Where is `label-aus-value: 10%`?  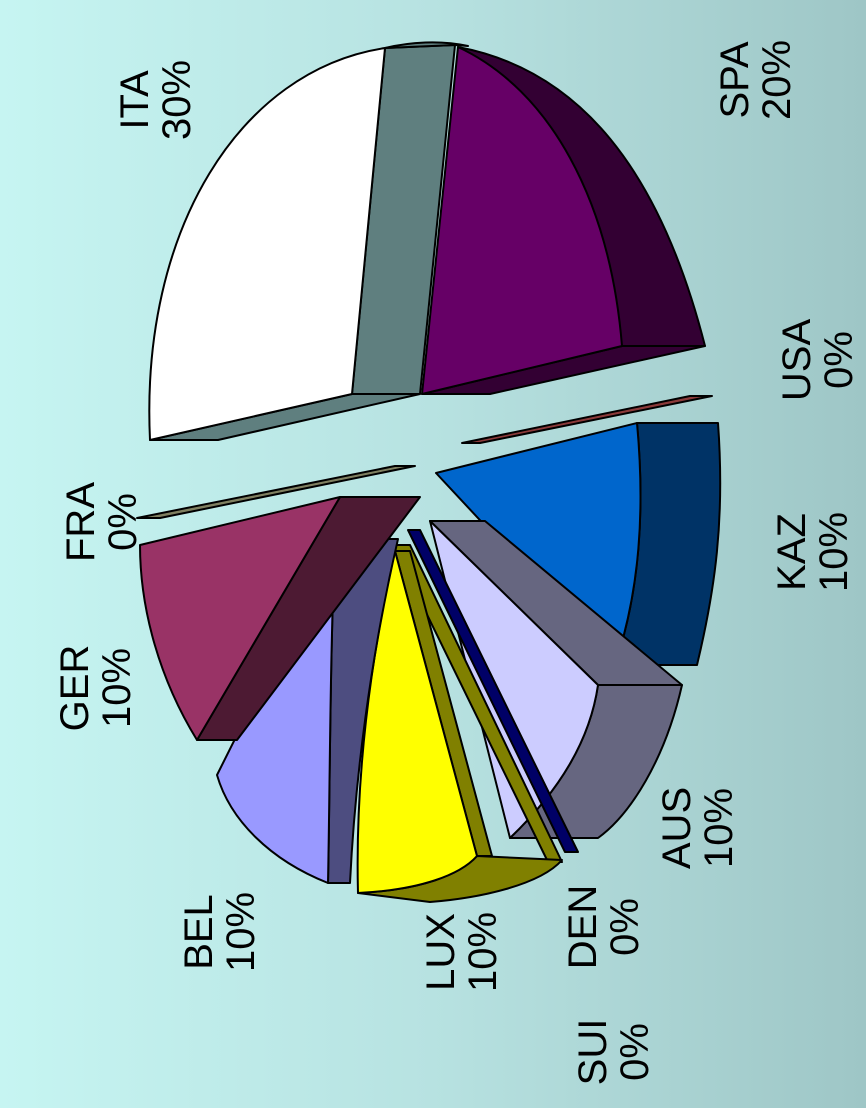 label-aus-value: 10% is located at coordinates (719, 828).